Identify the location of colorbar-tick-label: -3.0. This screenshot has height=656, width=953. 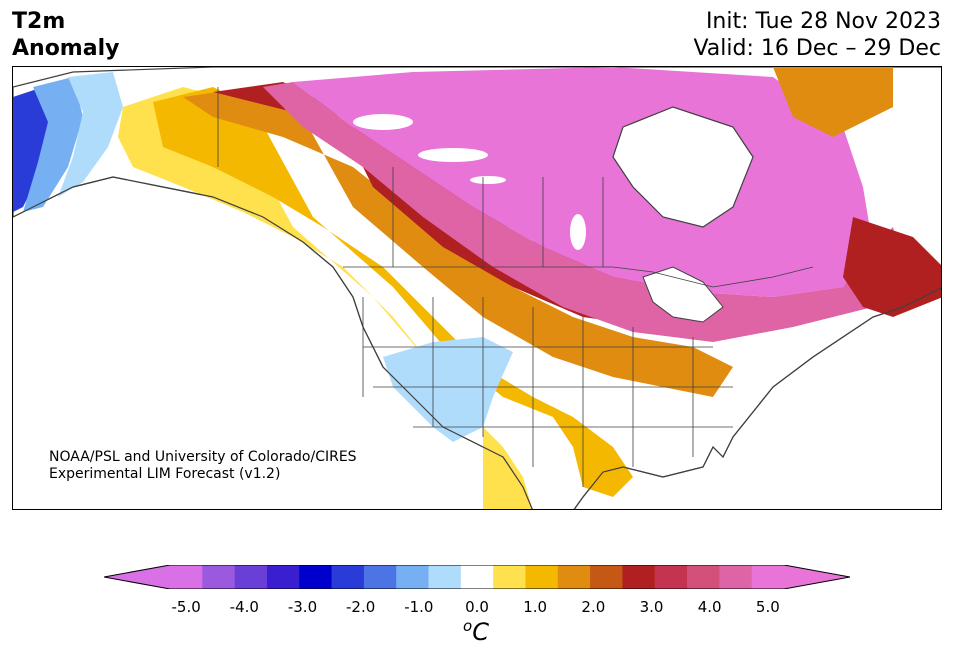
(302, 607).